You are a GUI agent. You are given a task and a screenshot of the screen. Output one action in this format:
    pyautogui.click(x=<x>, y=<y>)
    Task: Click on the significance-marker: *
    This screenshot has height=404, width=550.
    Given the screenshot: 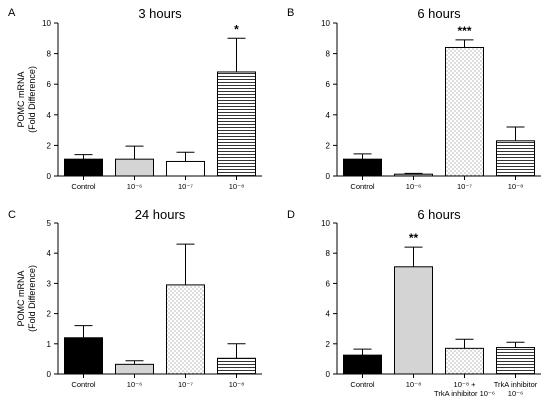 What is the action you would take?
    pyautogui.click(x=236, y=29)
    